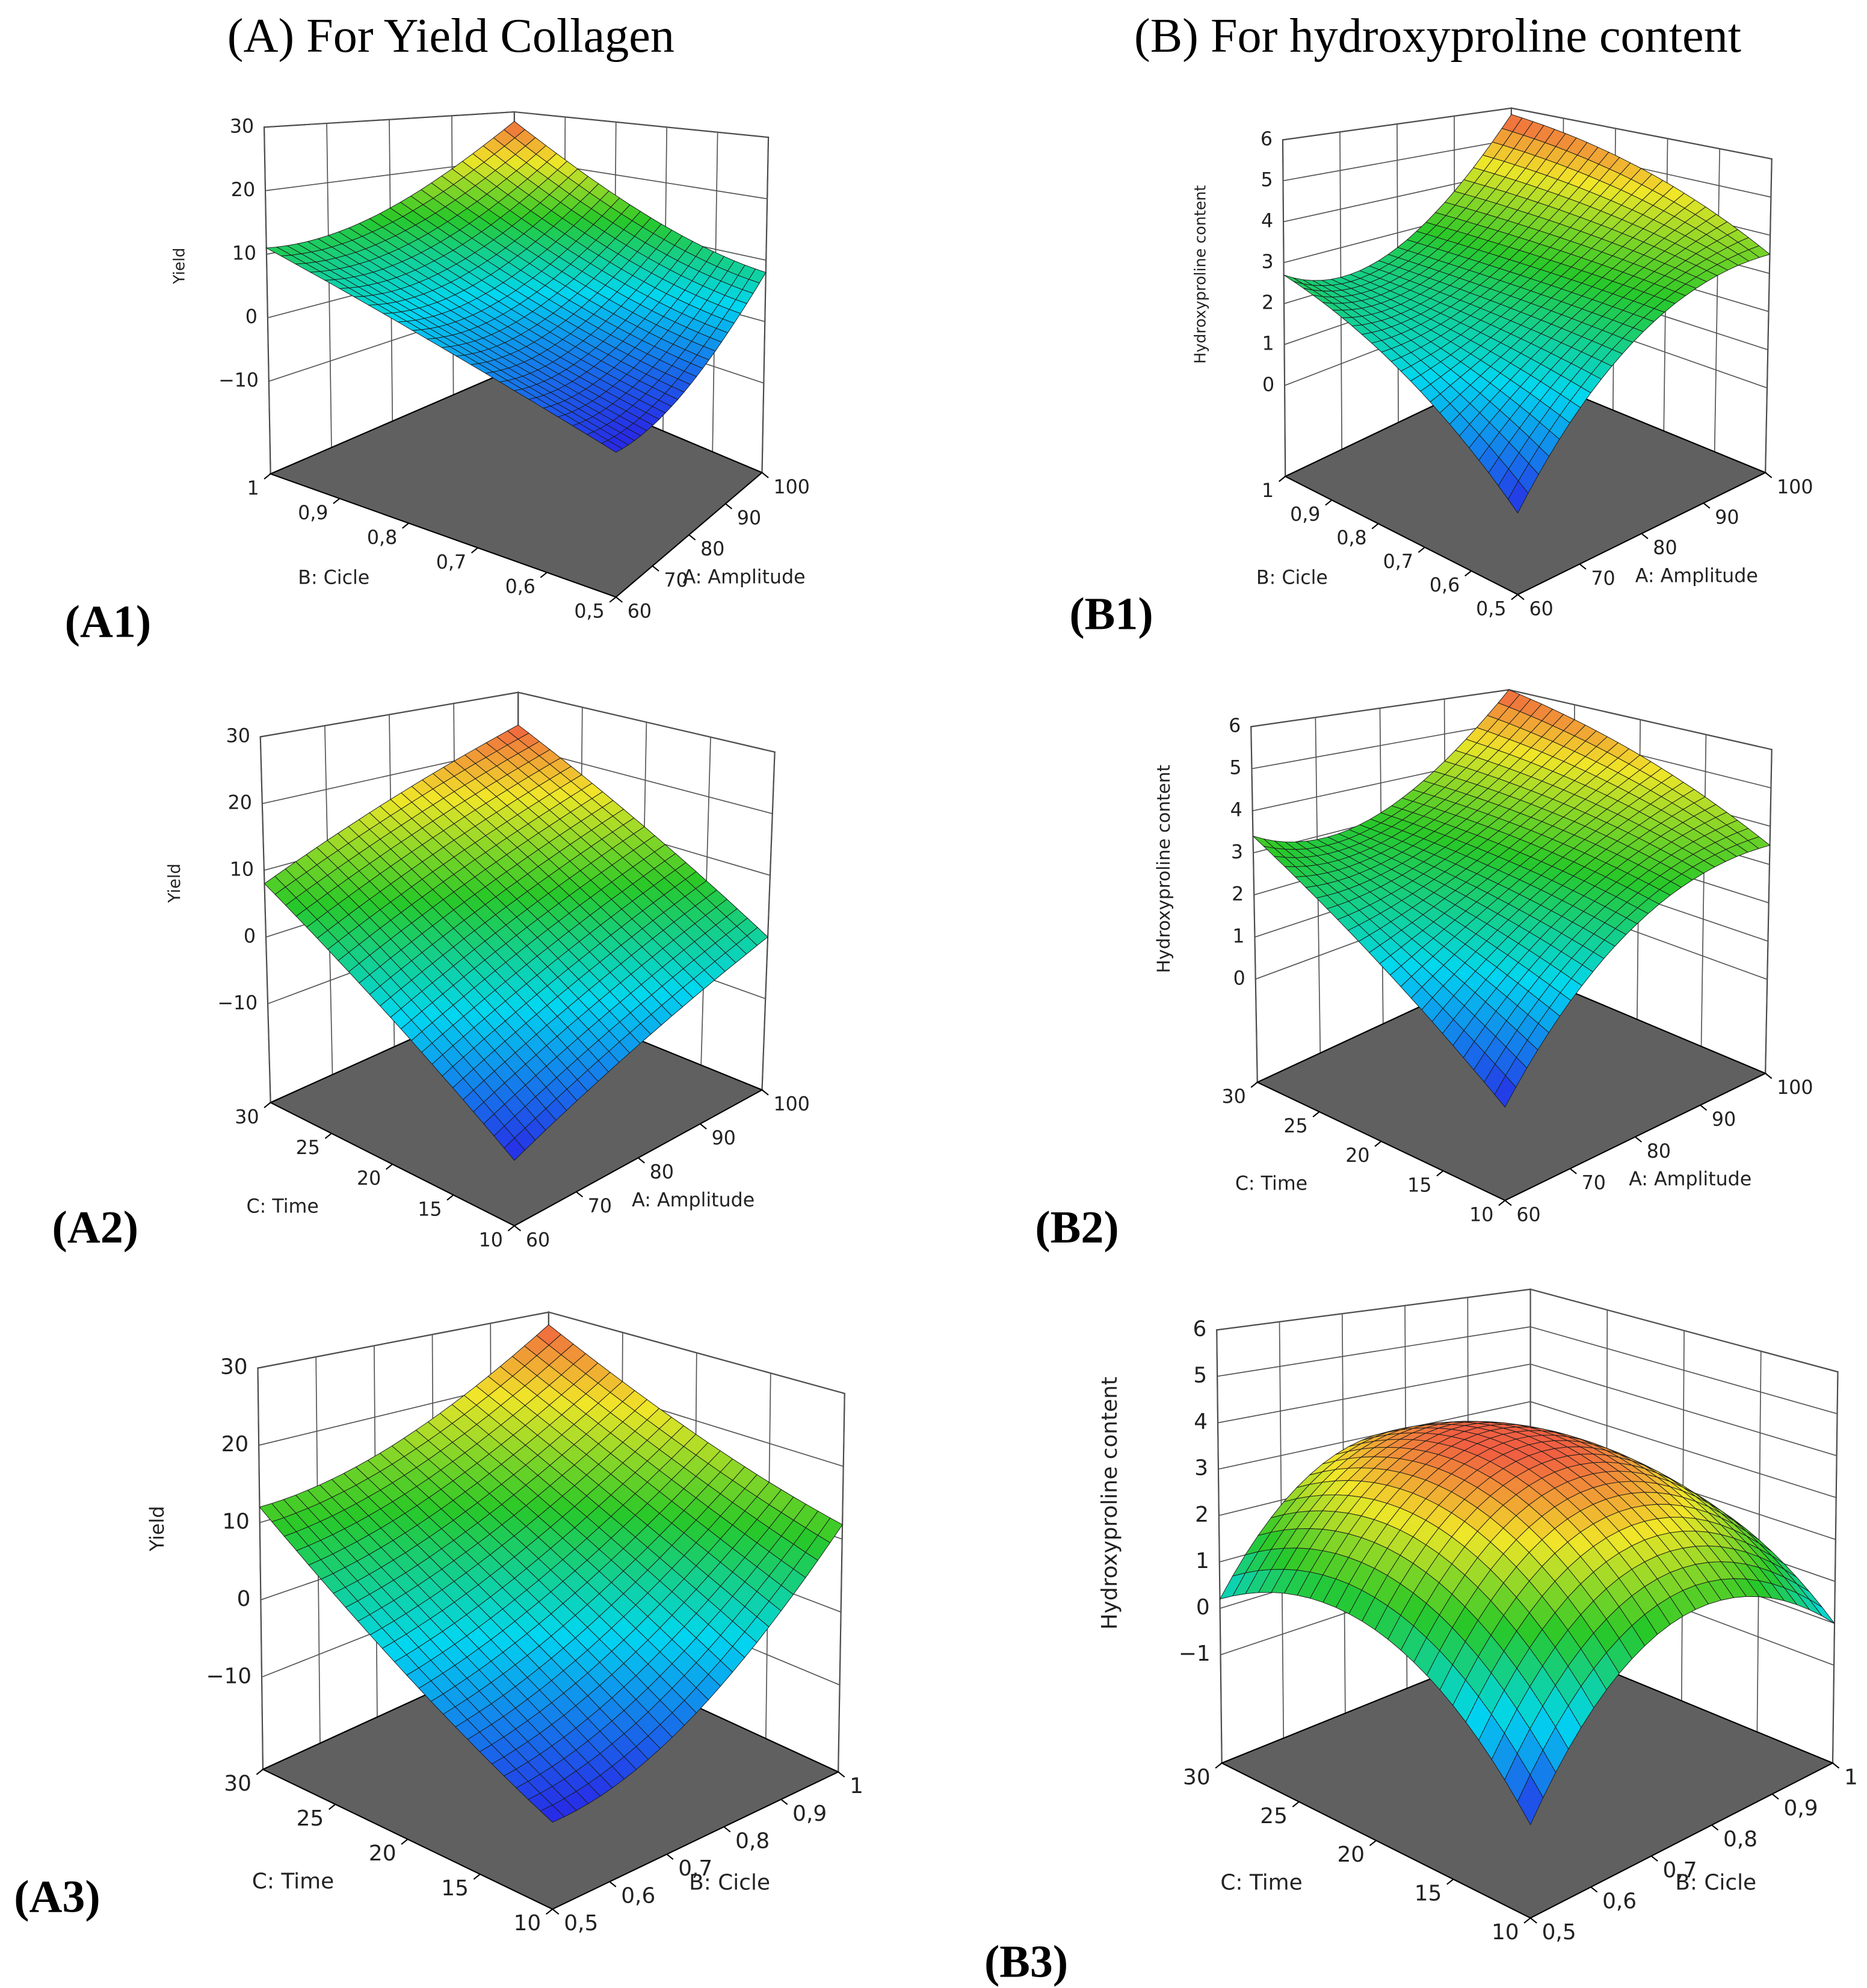  Describe the element at coordinates (333, 578) in the screenshot. I see `y-axis-title: B: Cicle` at that location.